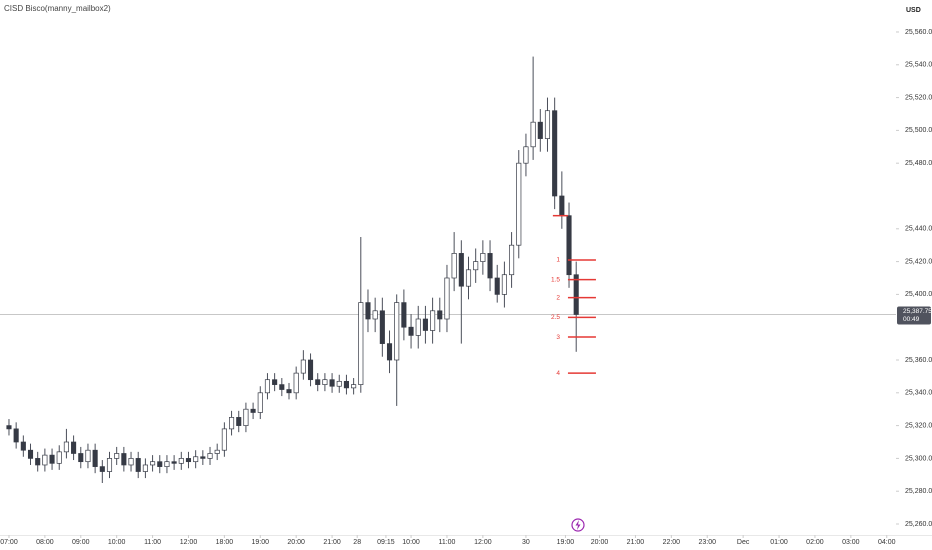 The image size is (932, 550). I want to click on level-label: 4, so click(558, 373).